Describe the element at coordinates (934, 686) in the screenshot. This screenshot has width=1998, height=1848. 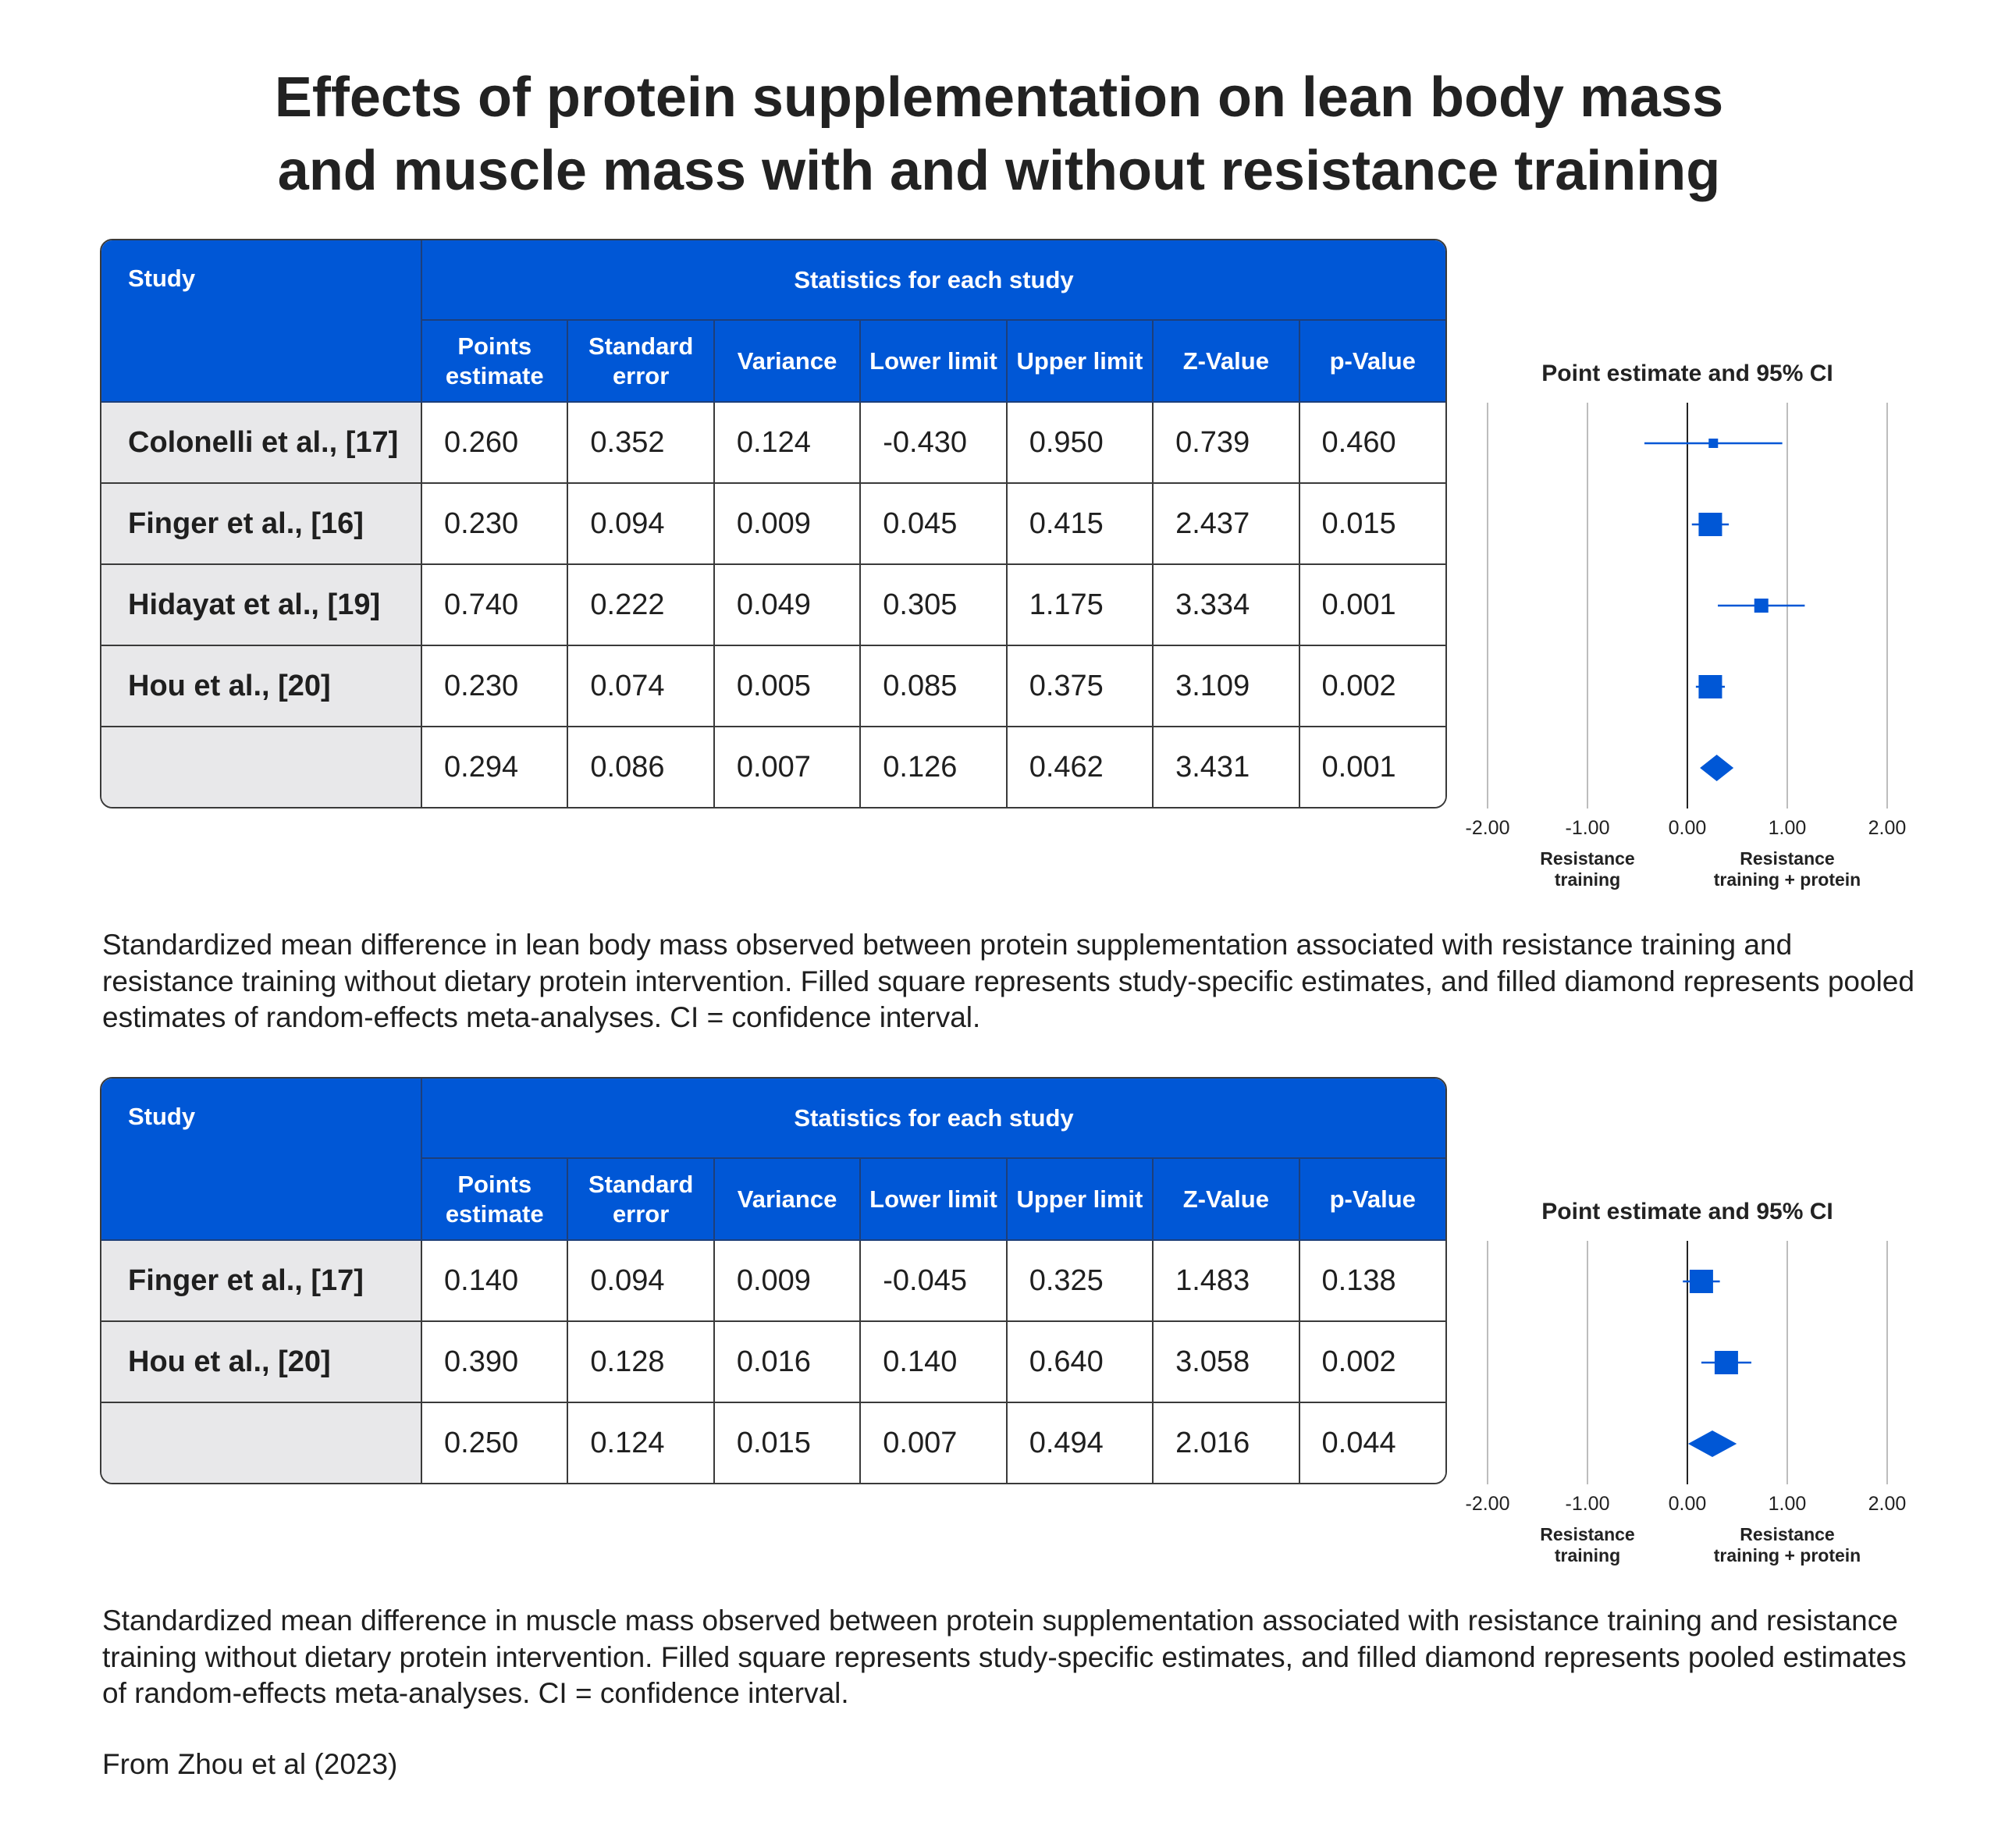
I see `table-cell: 0.085` at that location.